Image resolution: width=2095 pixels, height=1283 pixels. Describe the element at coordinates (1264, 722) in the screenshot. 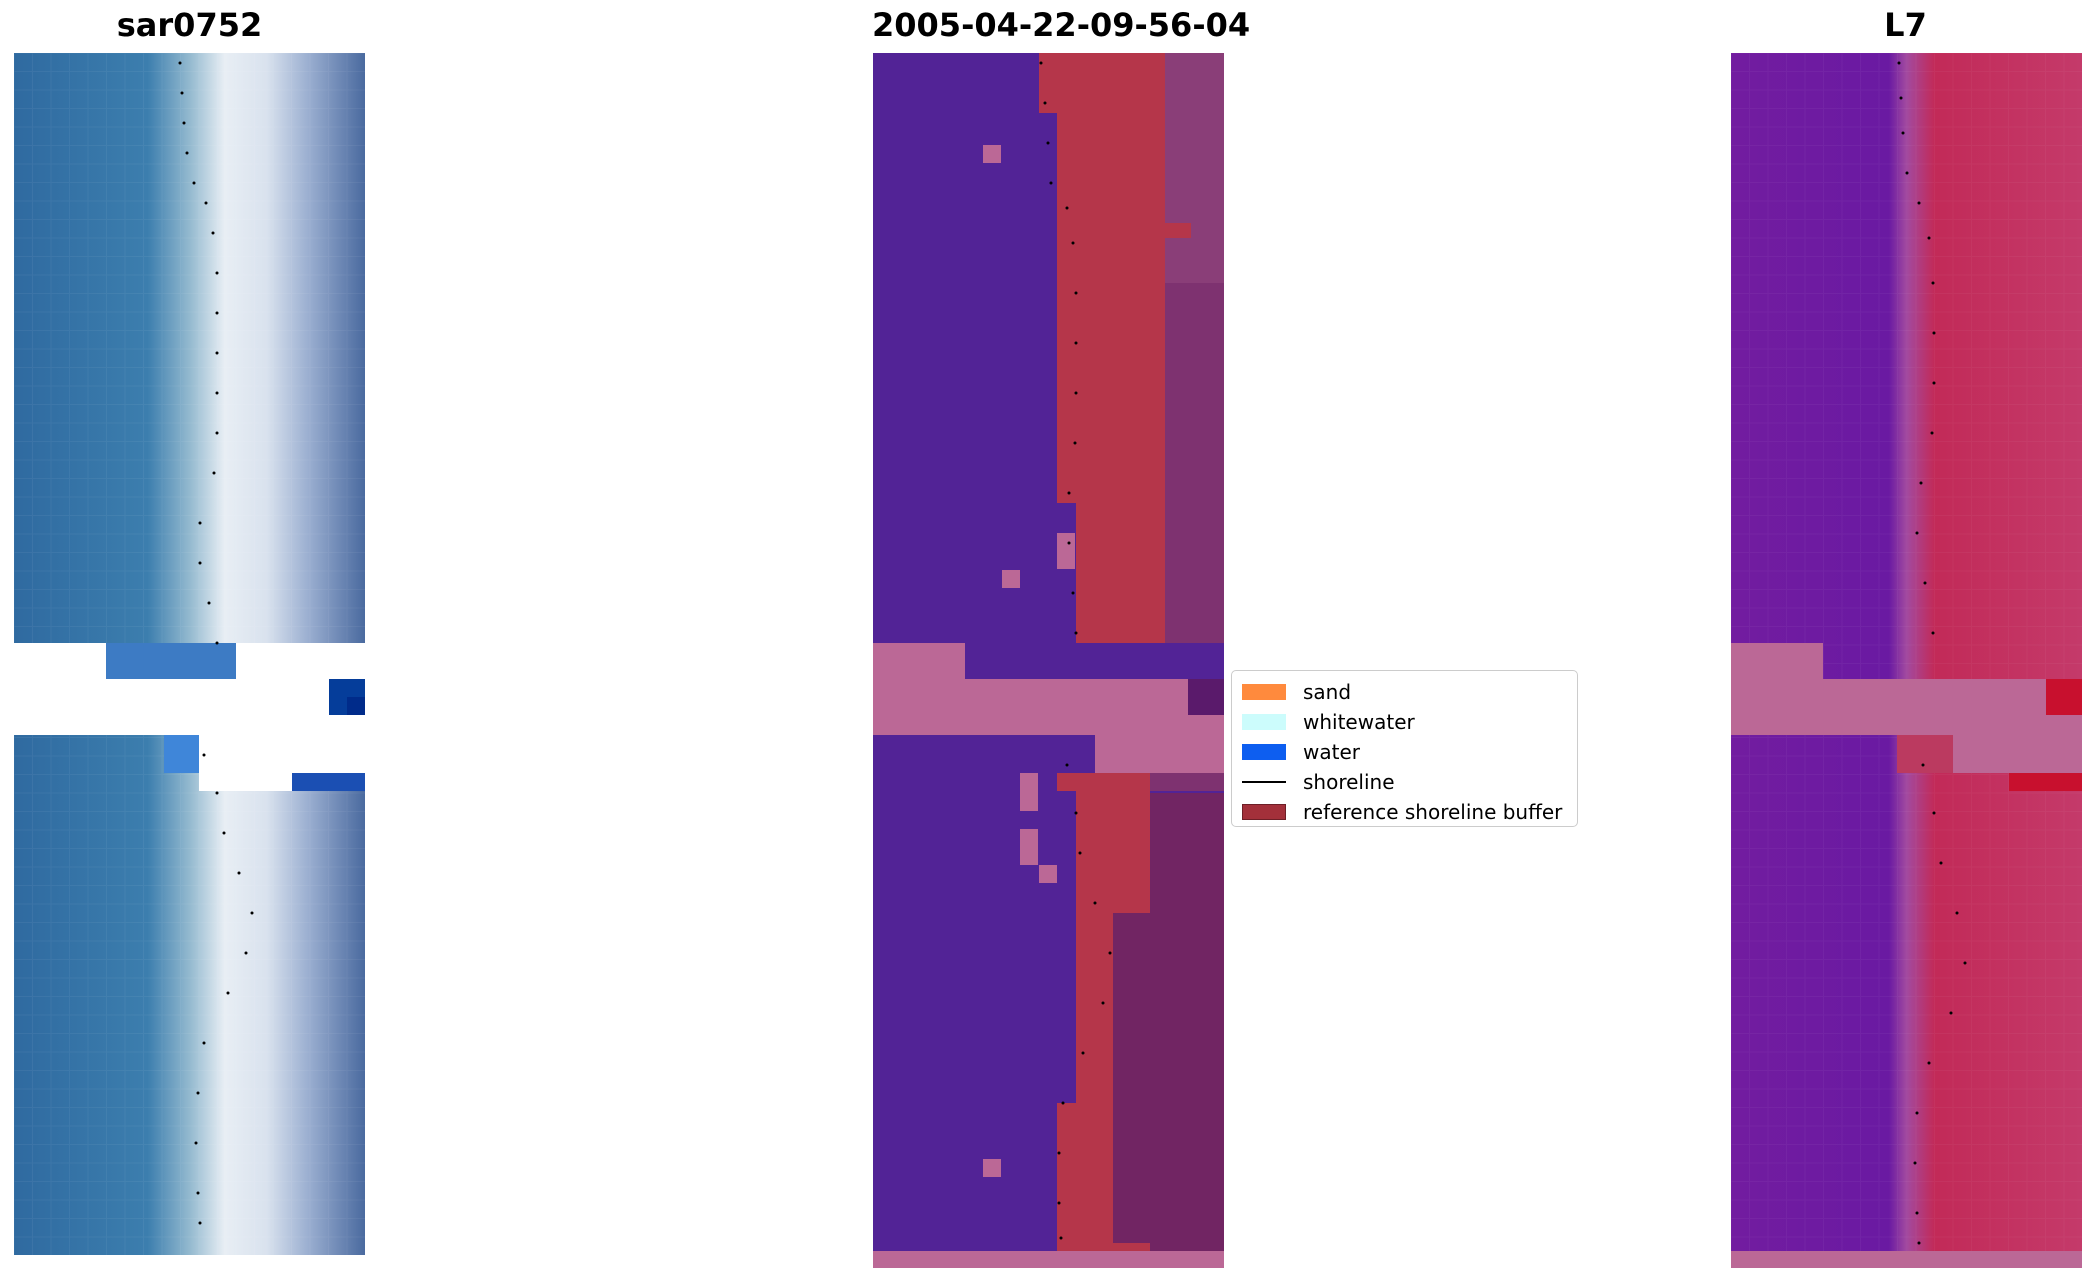

I see `whitewater-swatch` at that location.